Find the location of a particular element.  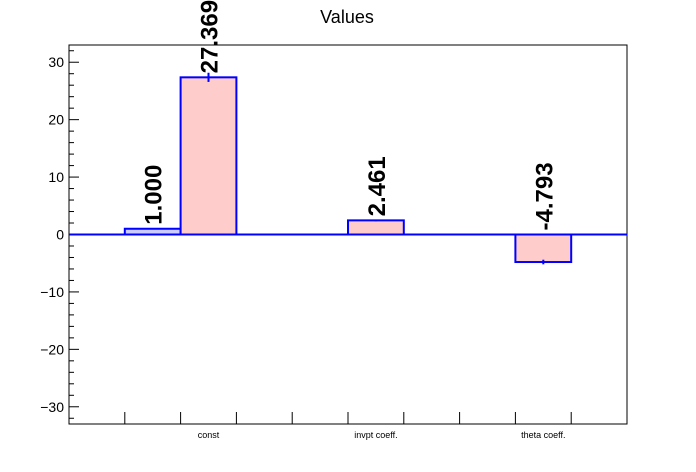

y-tick-label: 10 is located at coordinates (56, 177).